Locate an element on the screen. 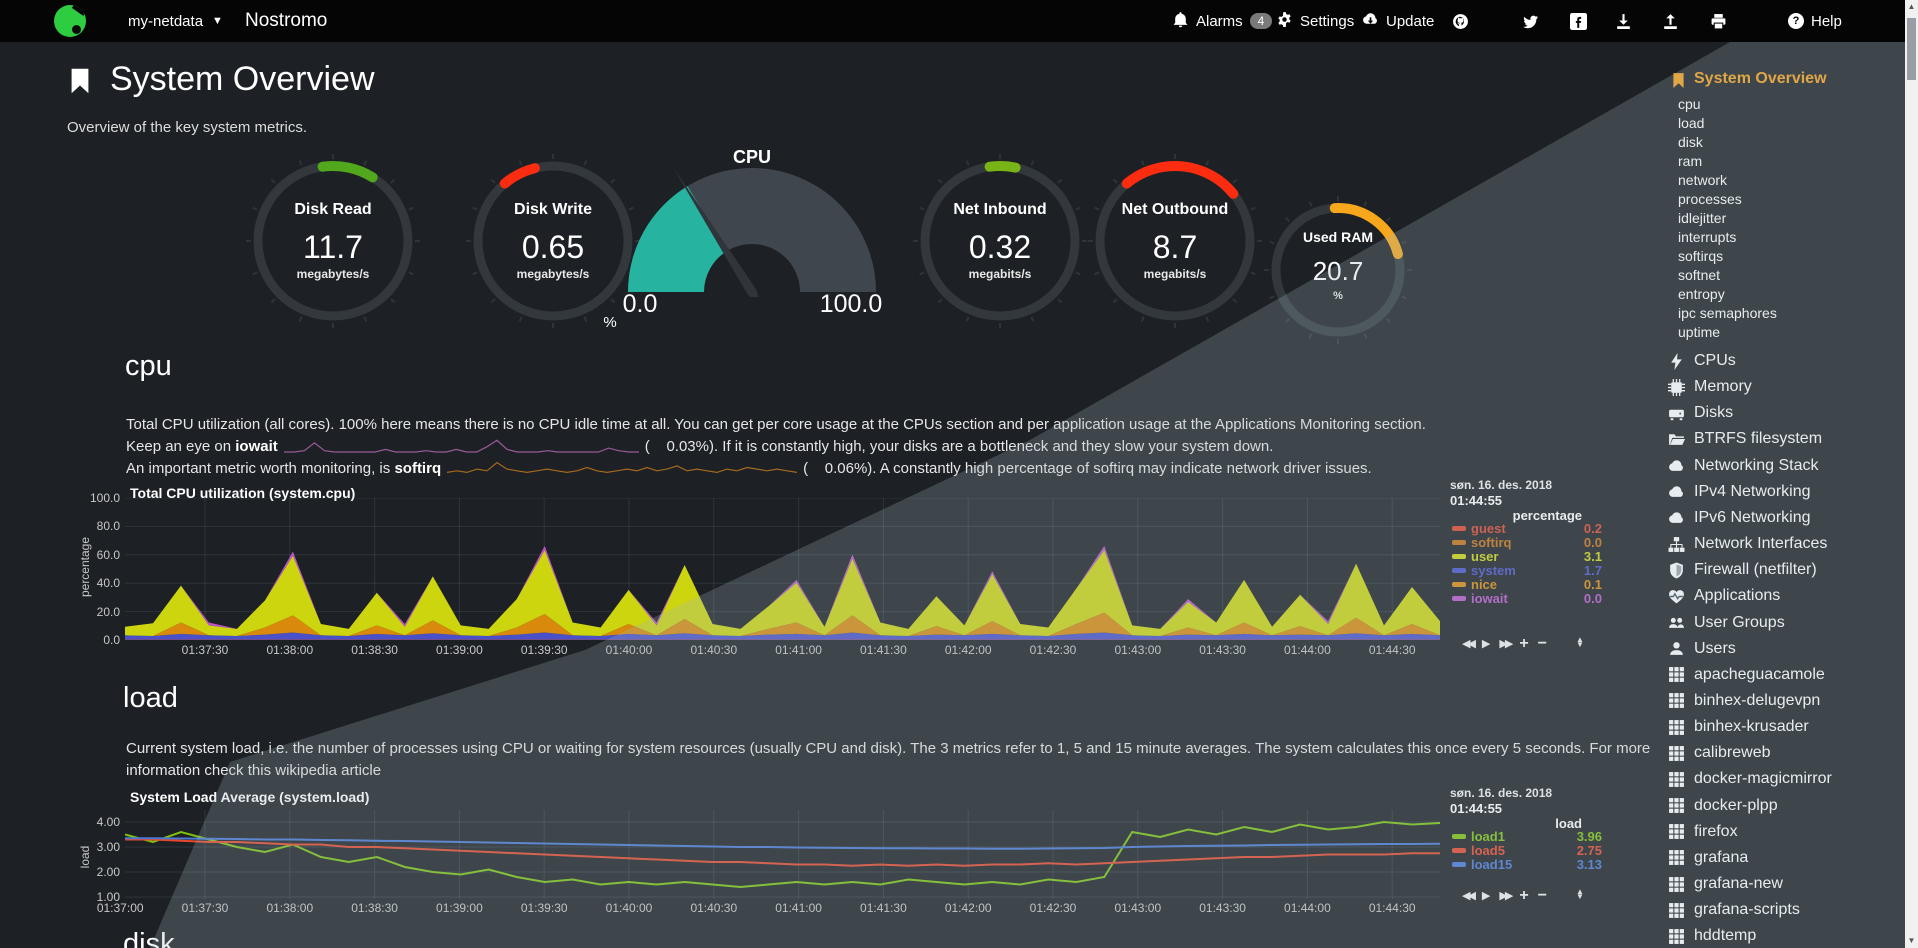 Image resolution: width=1918 pixels, height=948 pixels. gauge-disk_read-value: 11.7 is located at coordinates (333, 246).